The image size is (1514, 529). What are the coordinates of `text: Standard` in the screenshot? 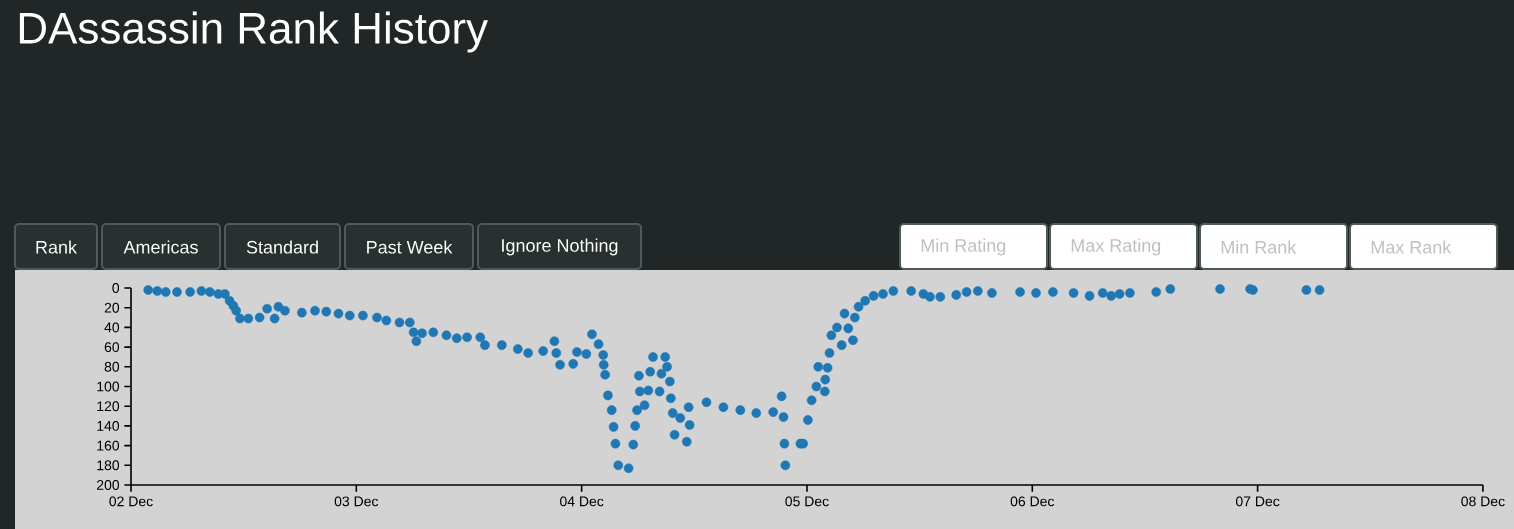 It's located at (282, 247).